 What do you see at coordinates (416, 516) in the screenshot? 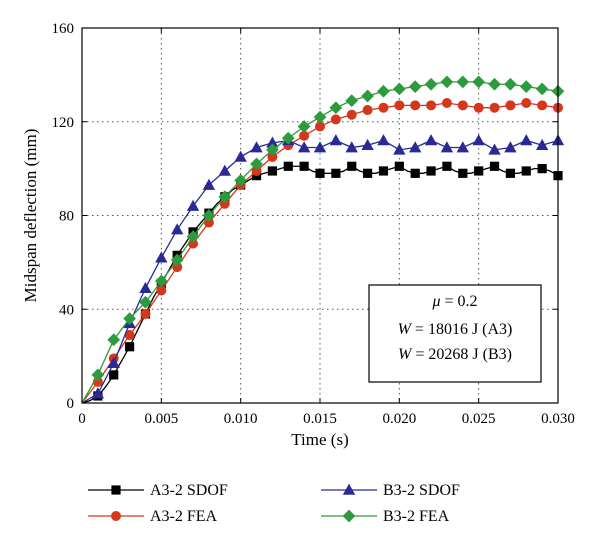
I see `legend-label: B3-2 FEA` at bounding box center [416, 516].